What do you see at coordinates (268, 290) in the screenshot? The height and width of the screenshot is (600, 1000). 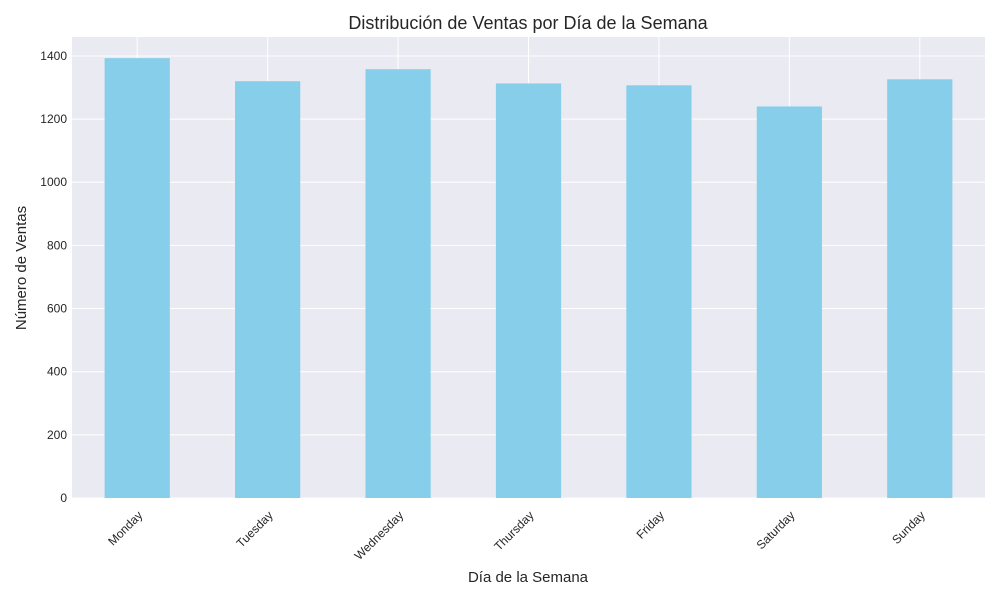 I see `bar-tuesday` at bounding box center [268, 290].